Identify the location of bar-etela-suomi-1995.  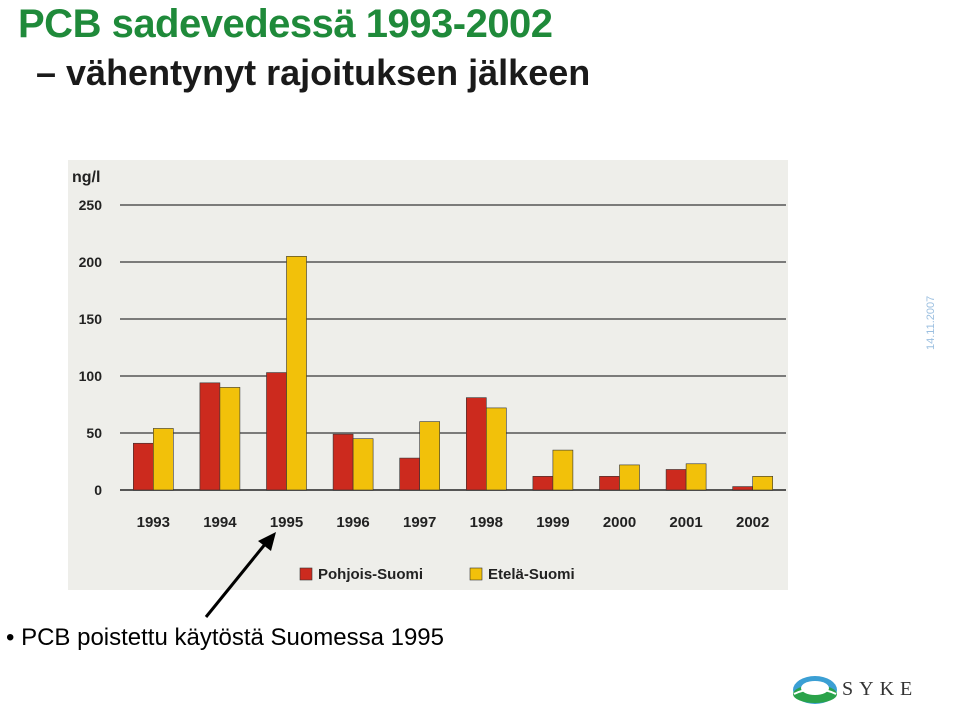
(296, 373).